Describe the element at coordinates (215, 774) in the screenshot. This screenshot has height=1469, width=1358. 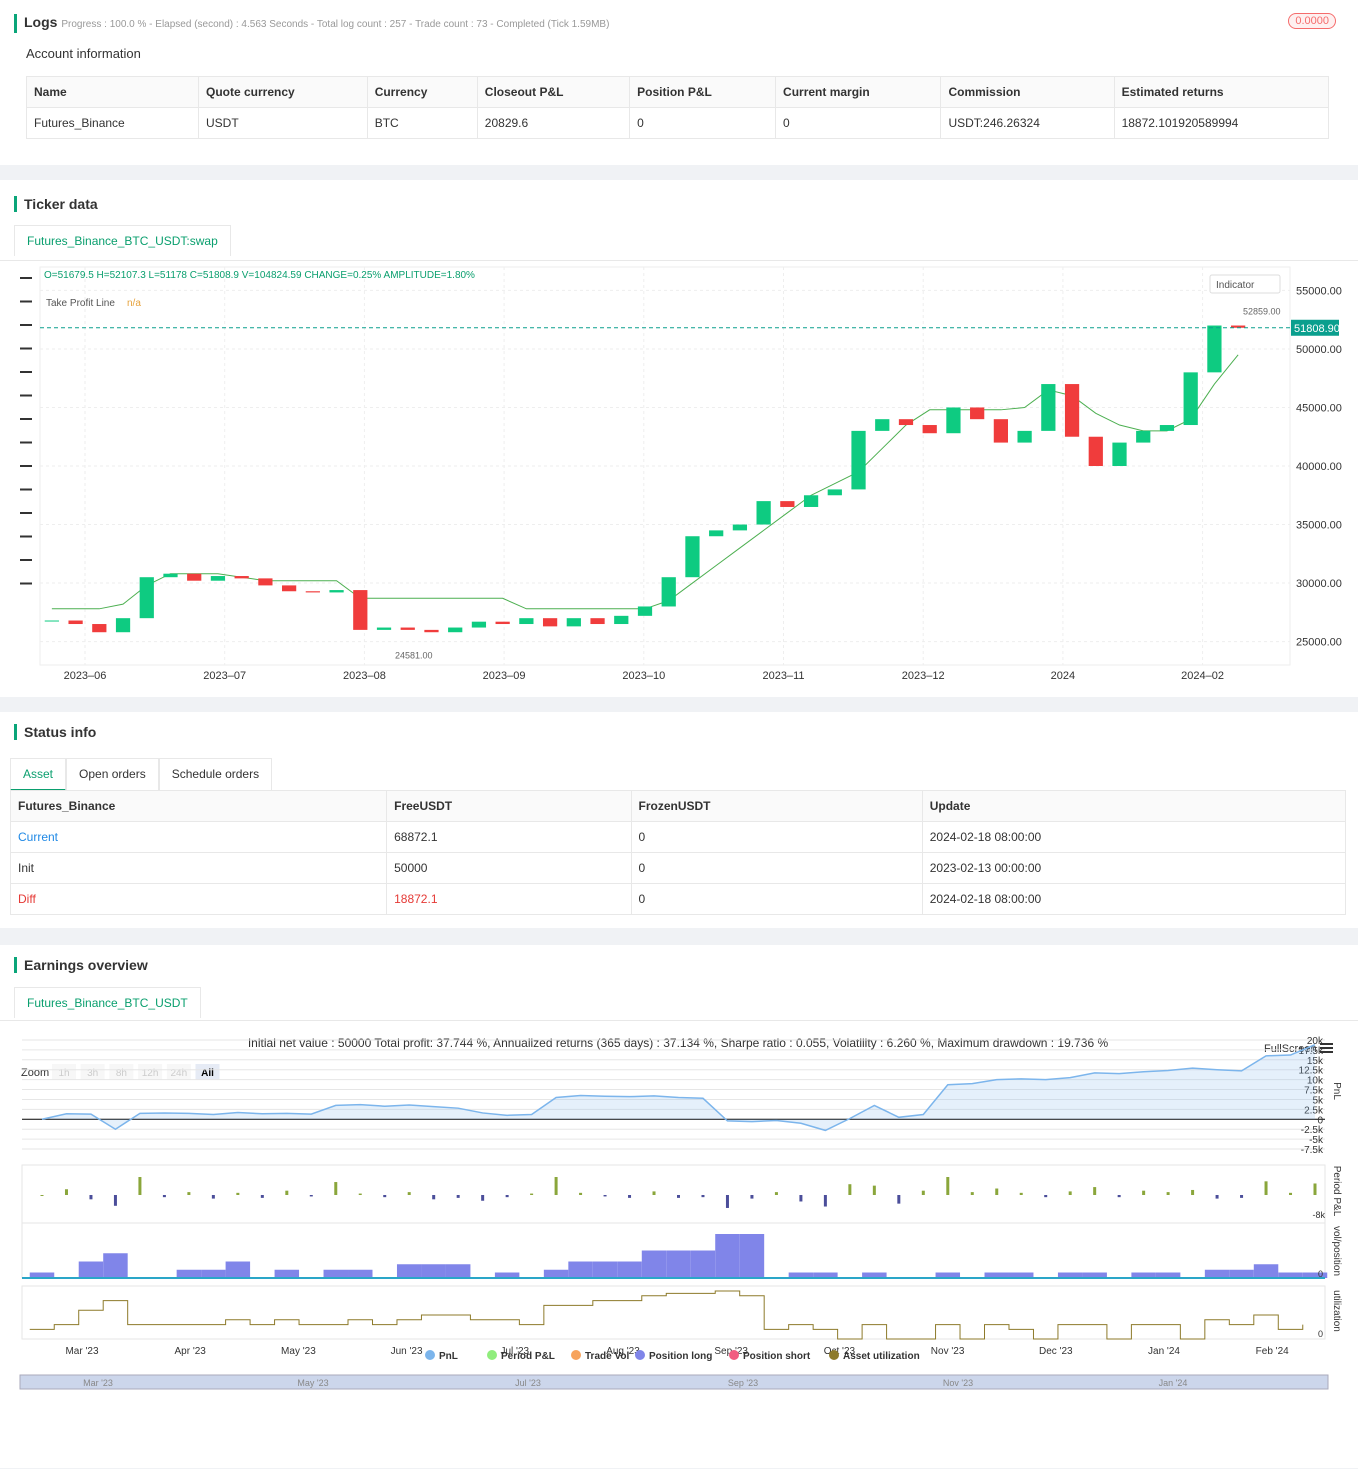
I see `status-tab: Schedule orders` at that location.